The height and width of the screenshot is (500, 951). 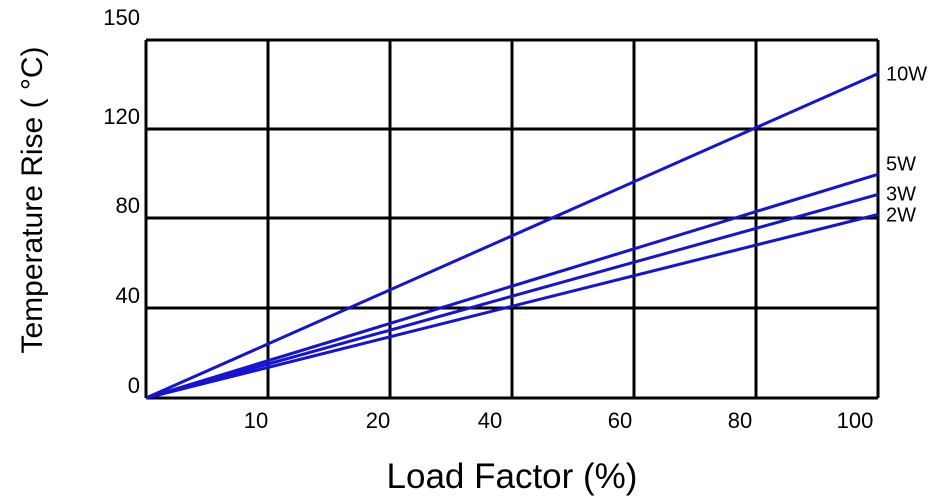 What do you see at coordinates (256, 420) in the screenshot?
I see `x-tick-label: 10` at bounding box center [256, 420].